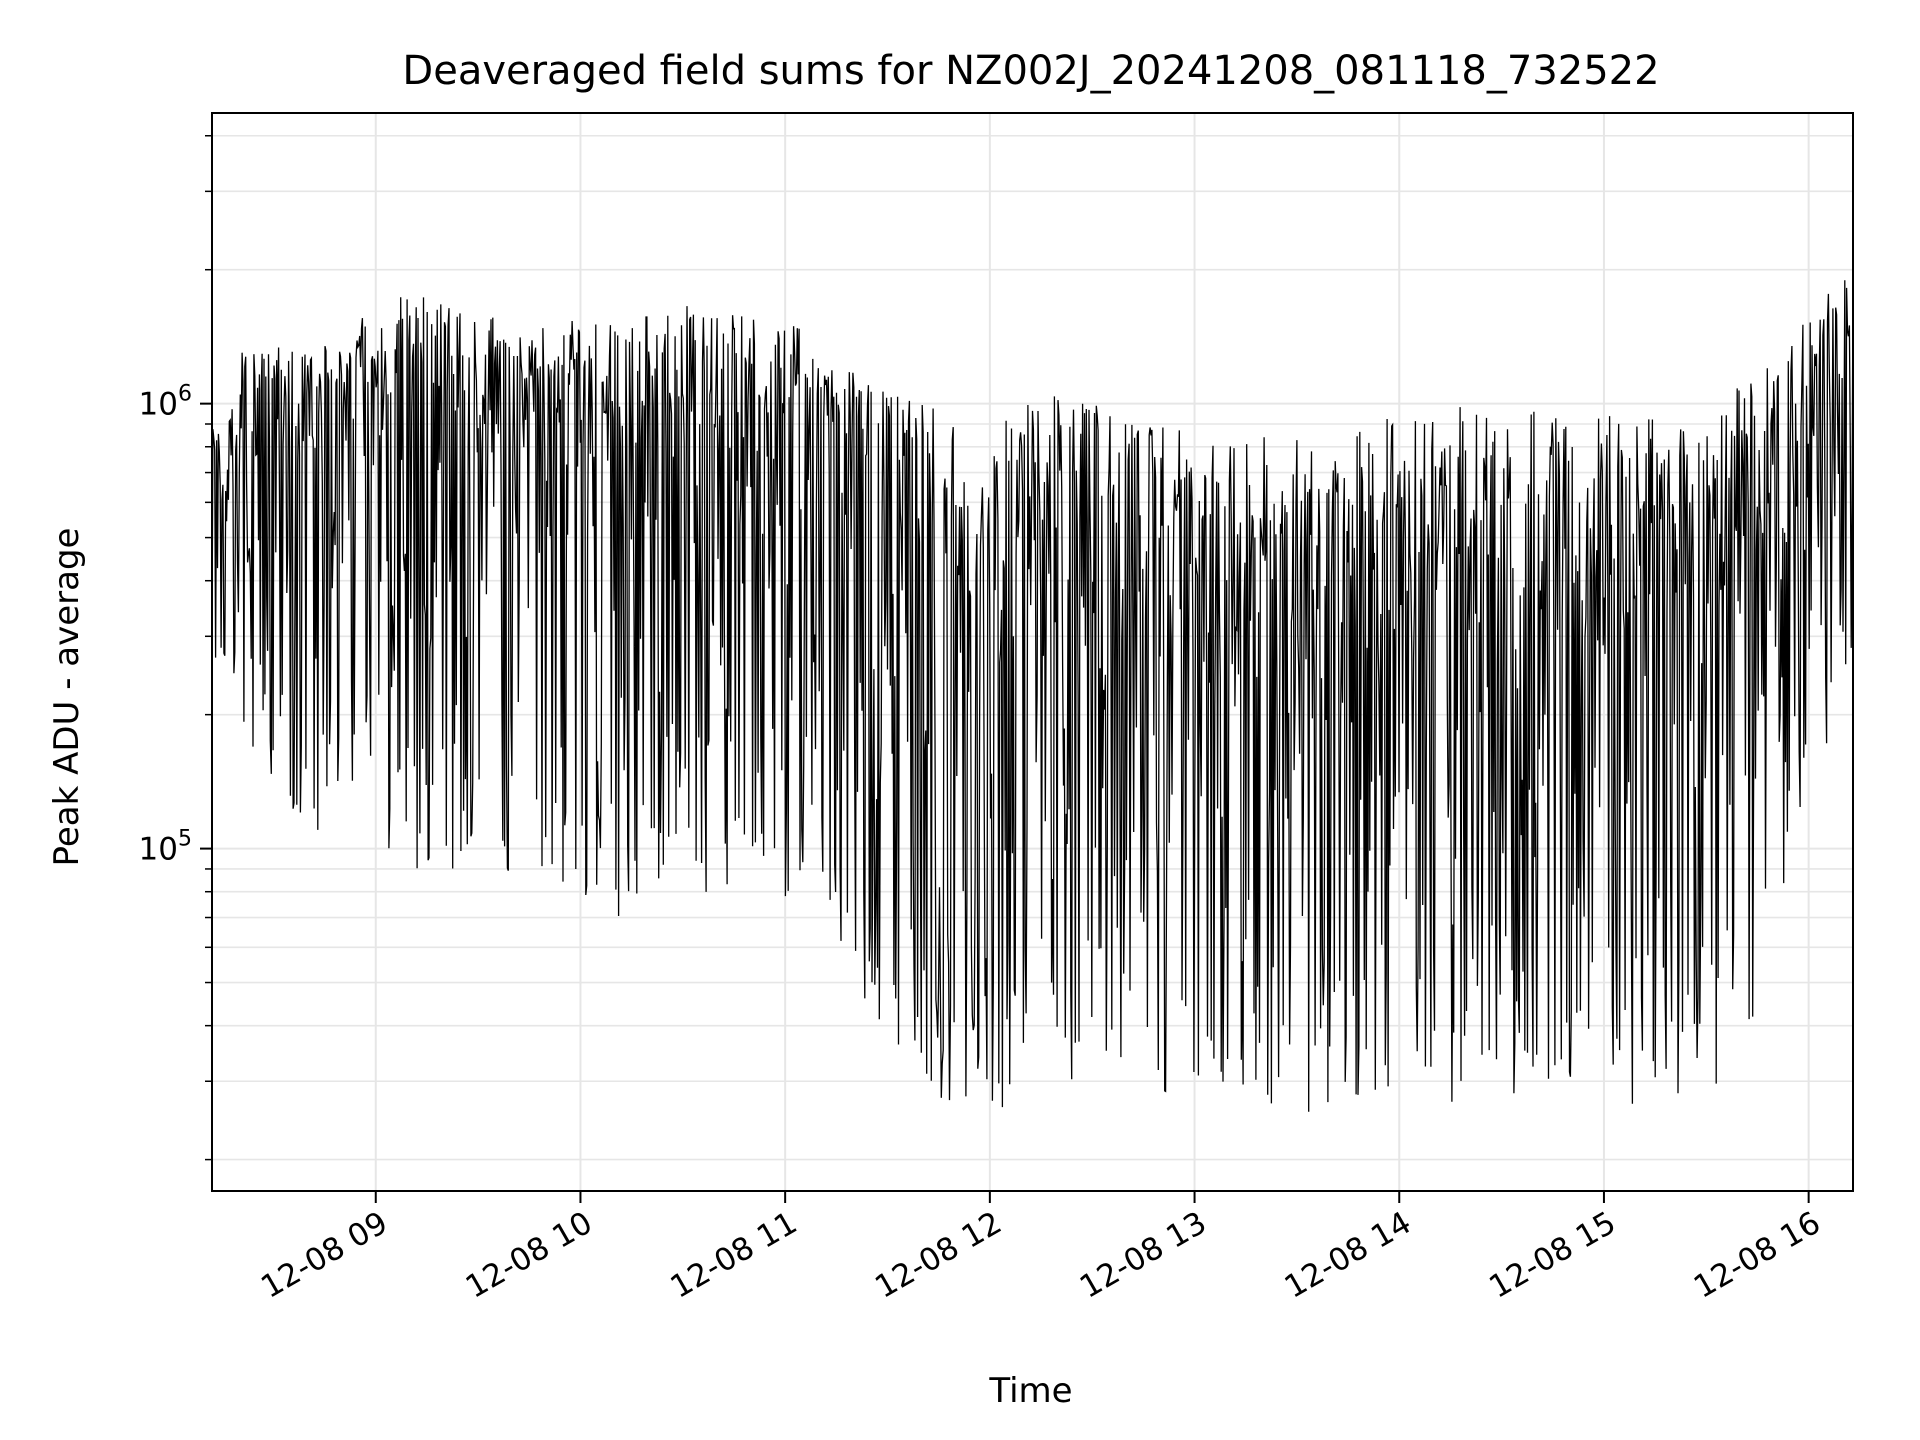  What do you see at coordinates (1757, 1255) in the screenshot?
I see `x-tick-label: 12-08 16` at bounding box center [1757, 1255].